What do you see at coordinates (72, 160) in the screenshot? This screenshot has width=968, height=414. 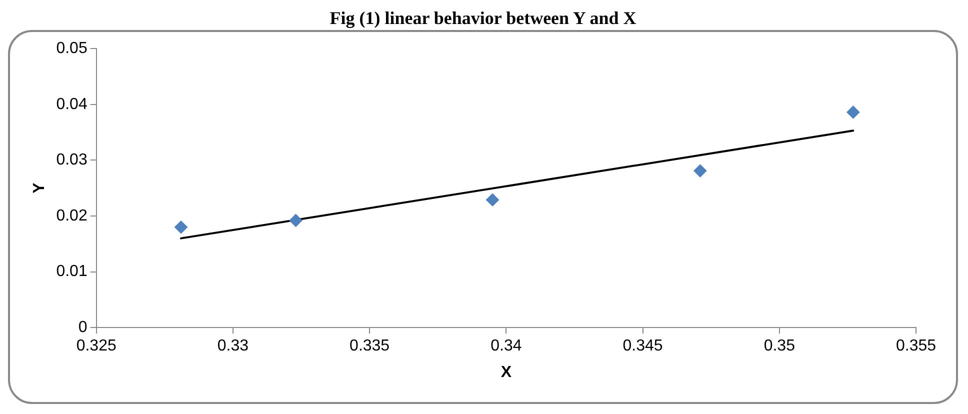 I see `y-tick-label: 0.03` at bounding box center [72, 160].